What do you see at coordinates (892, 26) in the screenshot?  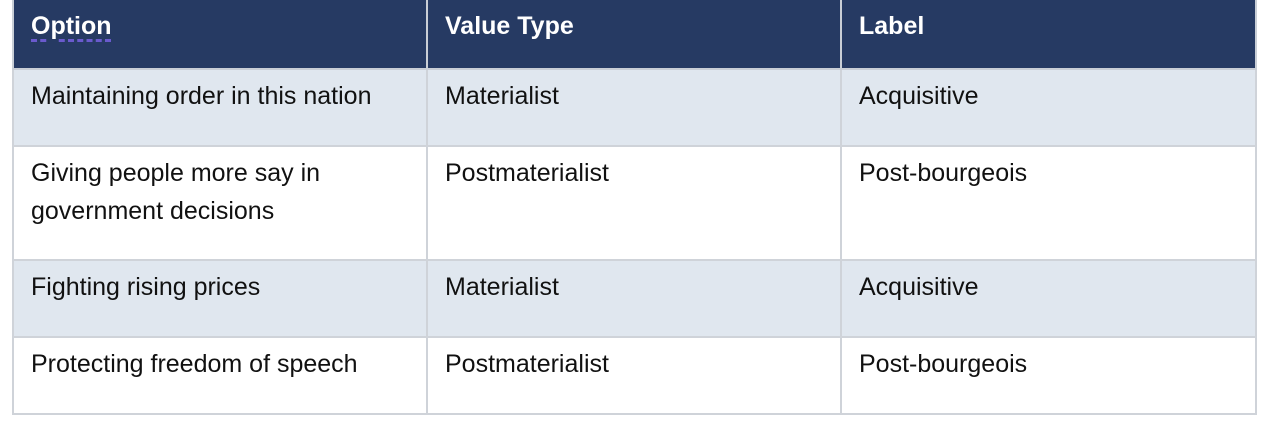 I see `header-label-label: Label` at bounding box center [892, 26].